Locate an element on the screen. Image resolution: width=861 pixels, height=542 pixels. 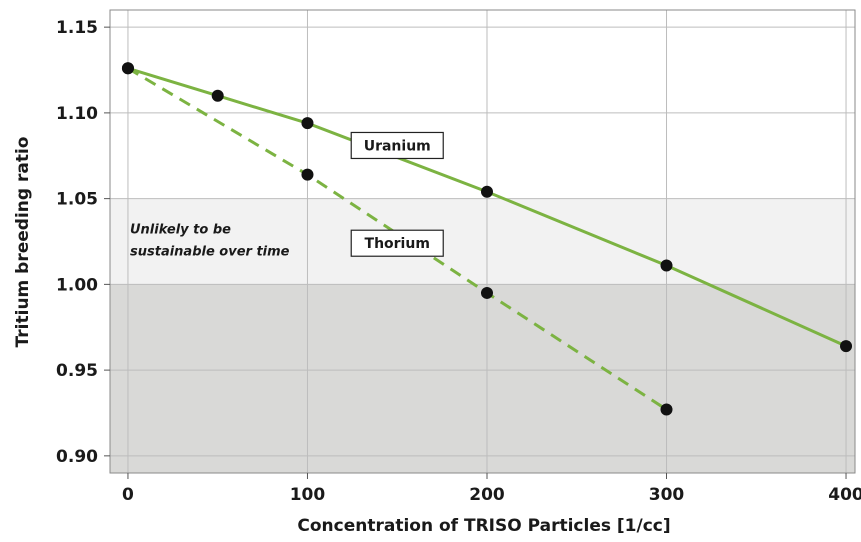
x-tick-label: 400 is located at coordinates (844, 495).